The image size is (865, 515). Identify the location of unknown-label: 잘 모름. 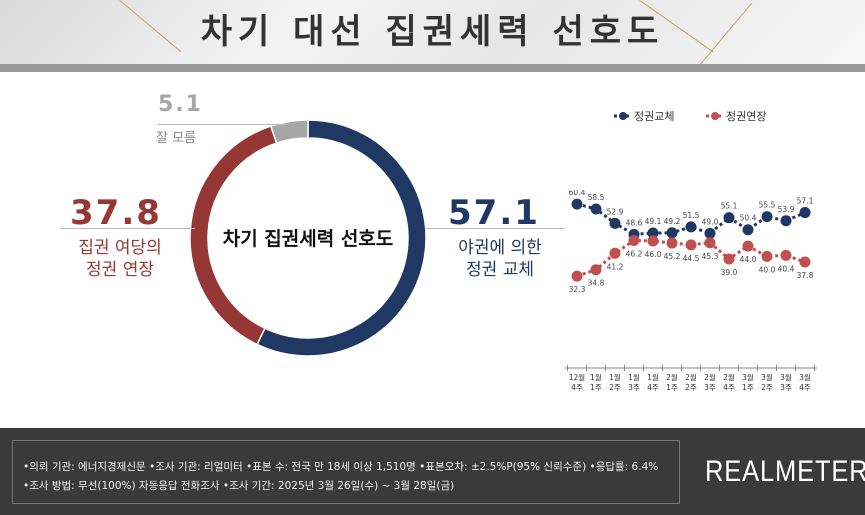
(176, 138).